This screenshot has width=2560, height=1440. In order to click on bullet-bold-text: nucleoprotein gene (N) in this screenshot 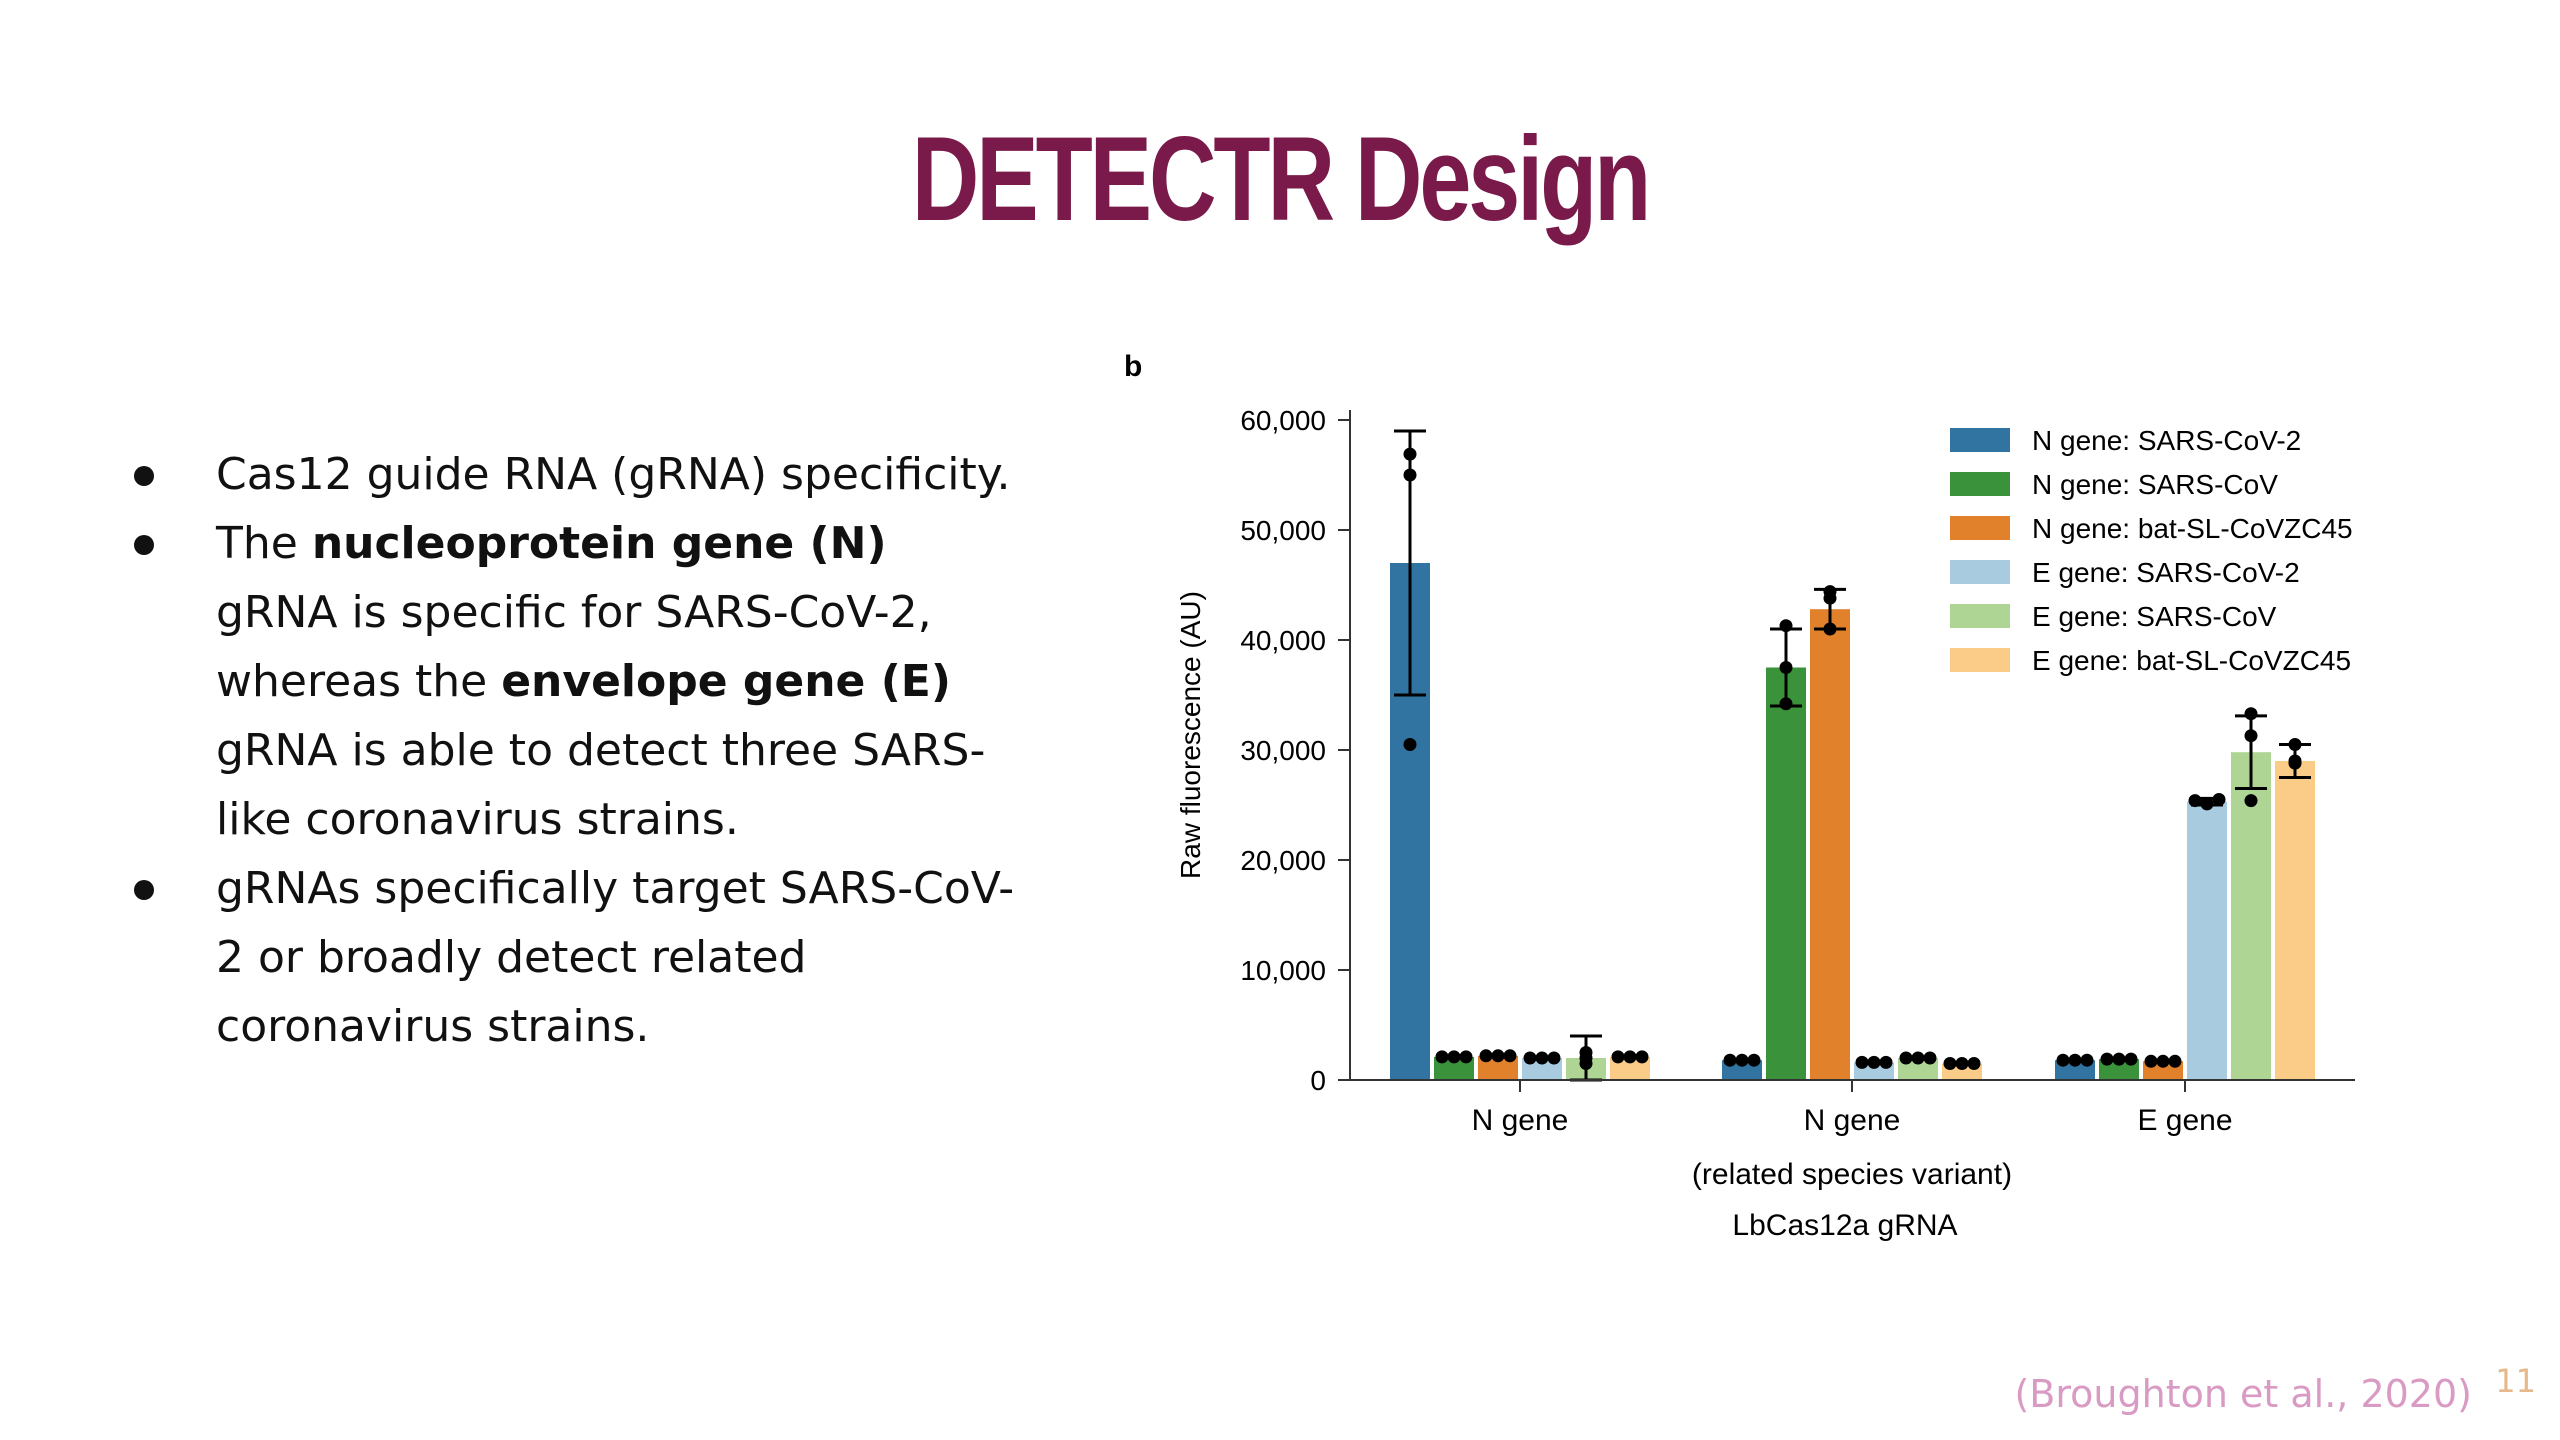, I will do `click(599, 543)`.